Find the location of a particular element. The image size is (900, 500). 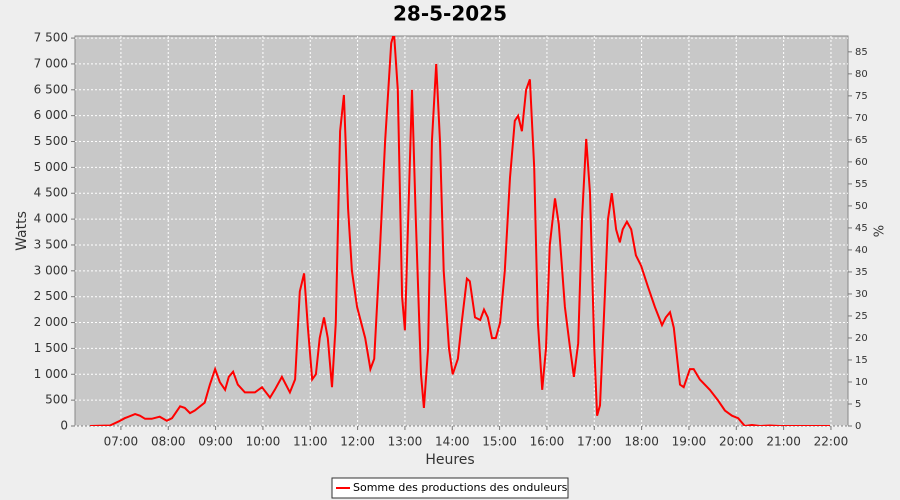

y2-tick-label: 35 is located at coordinates (861, 272).